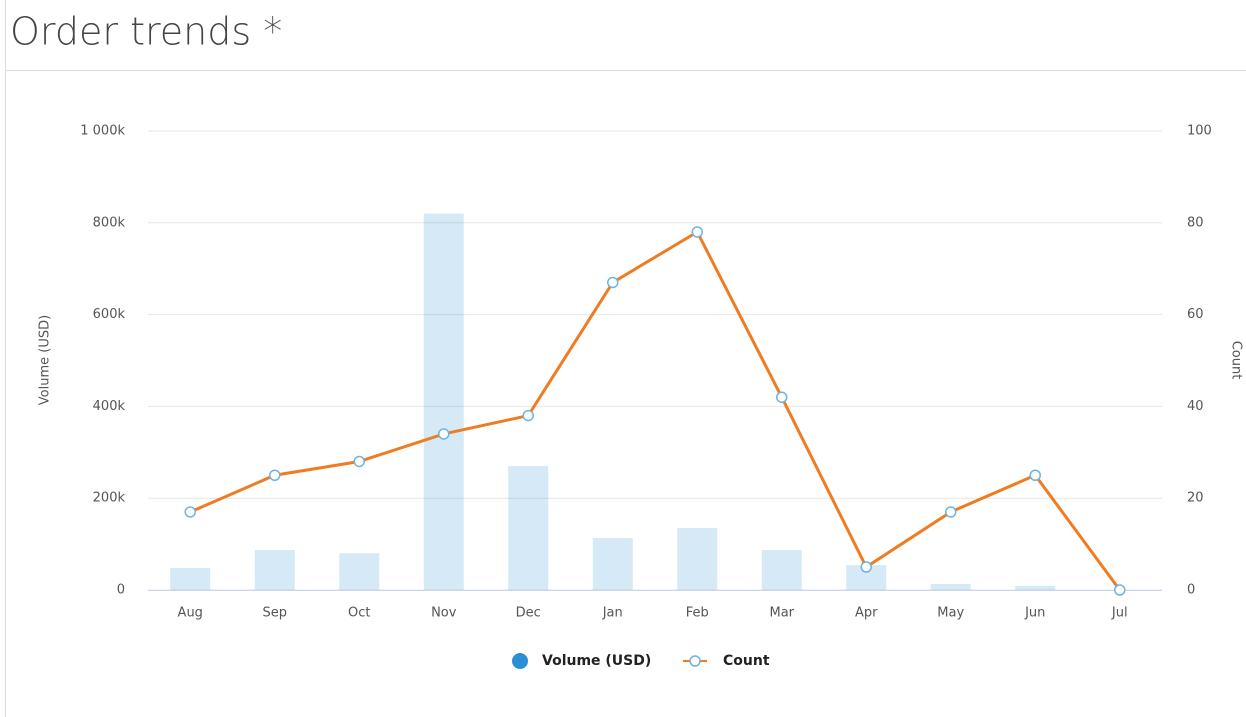  What do you see at coordinates (612, 613) in the screenshot?
I see `x-tick-label: Jan` at bounding box center [612, 613].